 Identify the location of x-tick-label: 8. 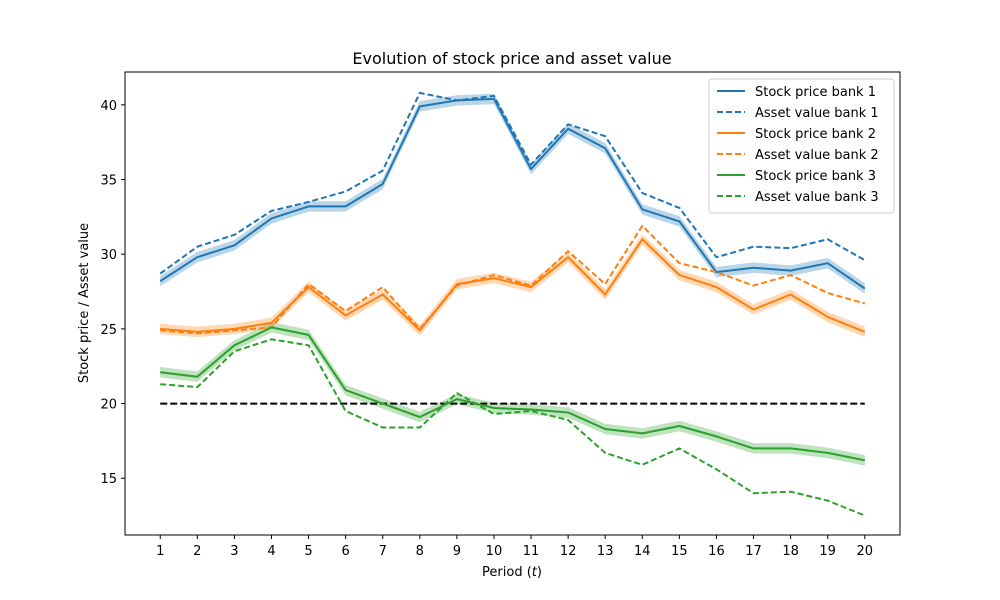
(420, 551).